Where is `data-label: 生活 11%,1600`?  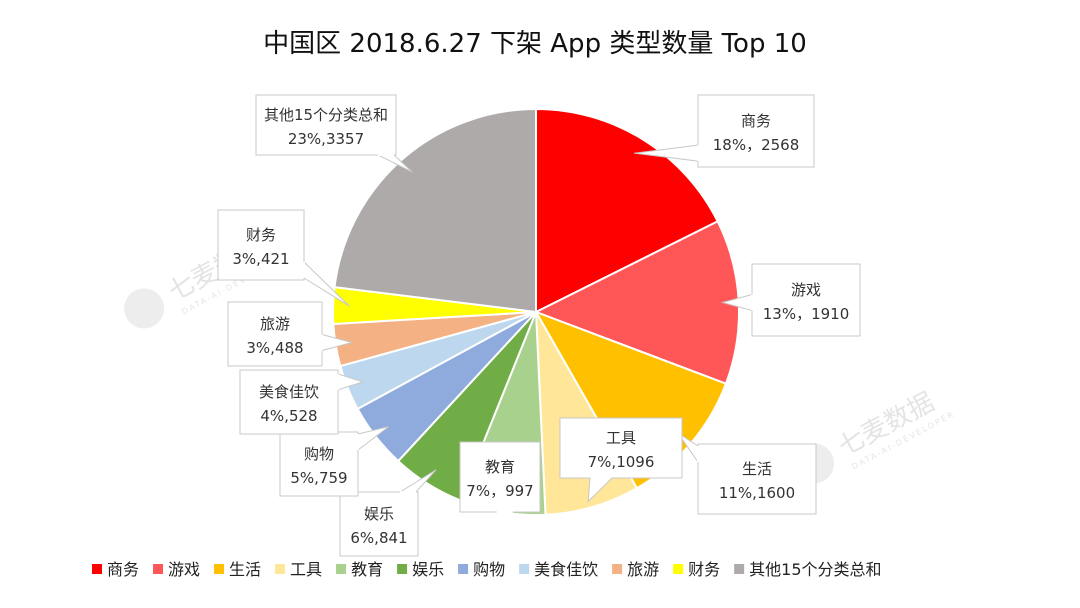
data-label: 生活 11%,1600 is located at coordinates (747, 473).